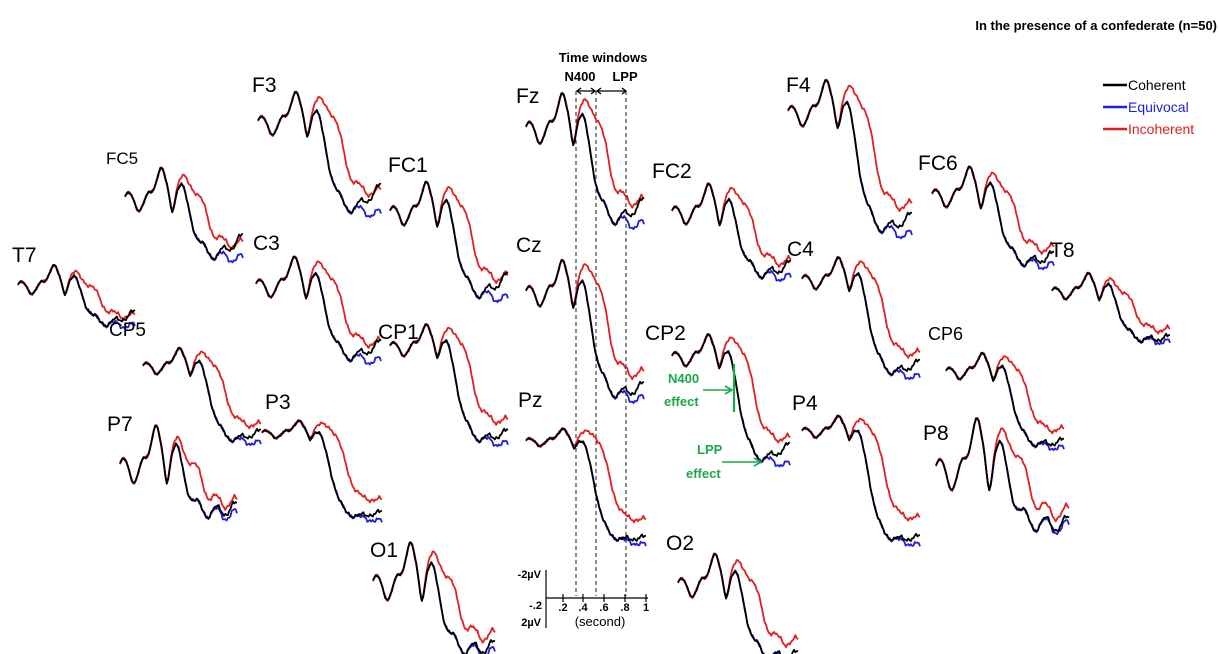  Describe the element at coordinates (798, 85) in the screenshot. I see `channel-label-f4: F4` at that location.